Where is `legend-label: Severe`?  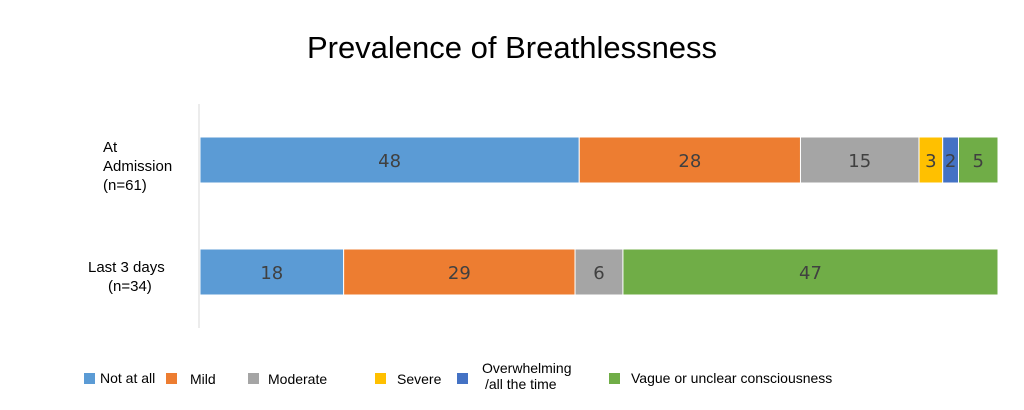
legend-label: Severe is located at coordinates (419, 379).